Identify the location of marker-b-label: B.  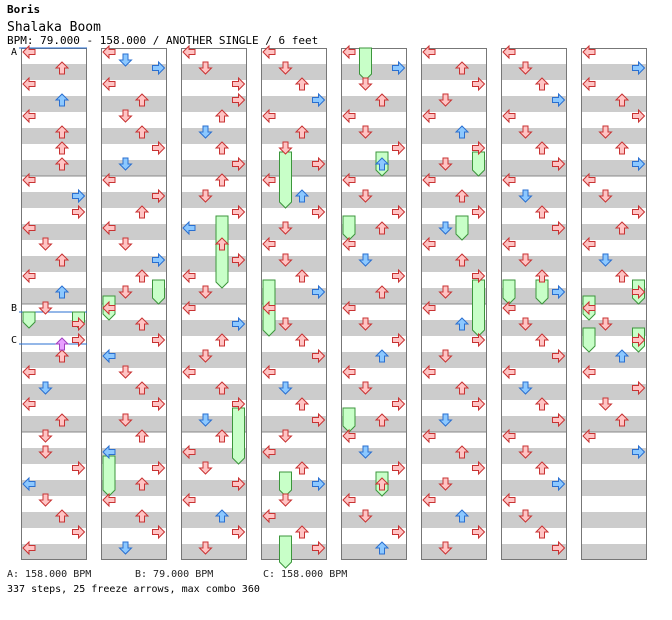
(14, 308).